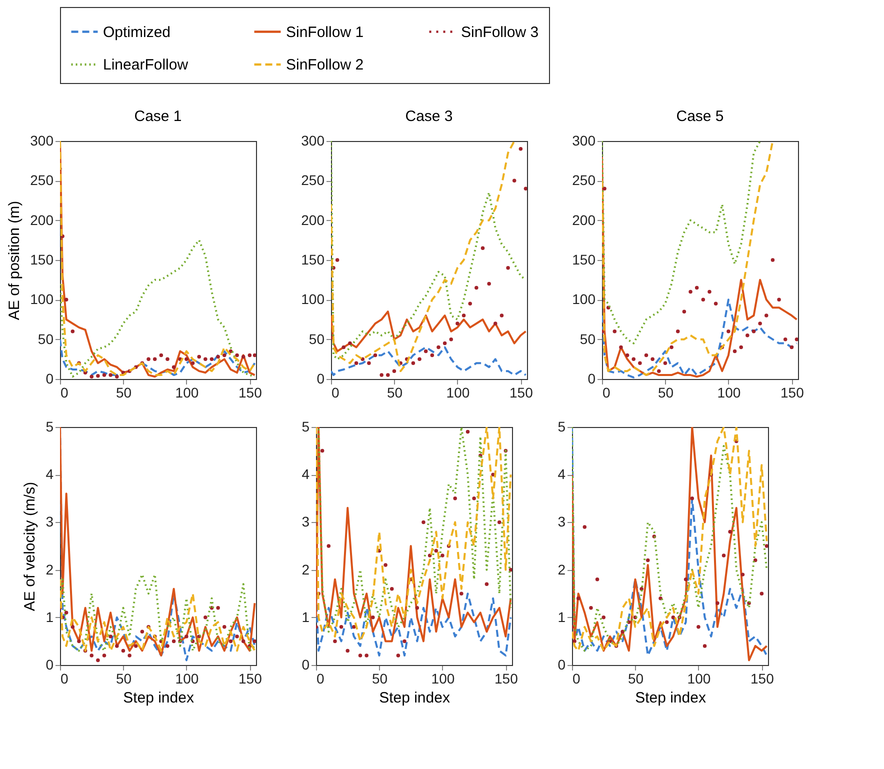 The width and height of the screenshot is (884, 769). Describe the element at coordinates (325, 65) in the screenshot. I see `legend-label: SinFollow 2` at that location.